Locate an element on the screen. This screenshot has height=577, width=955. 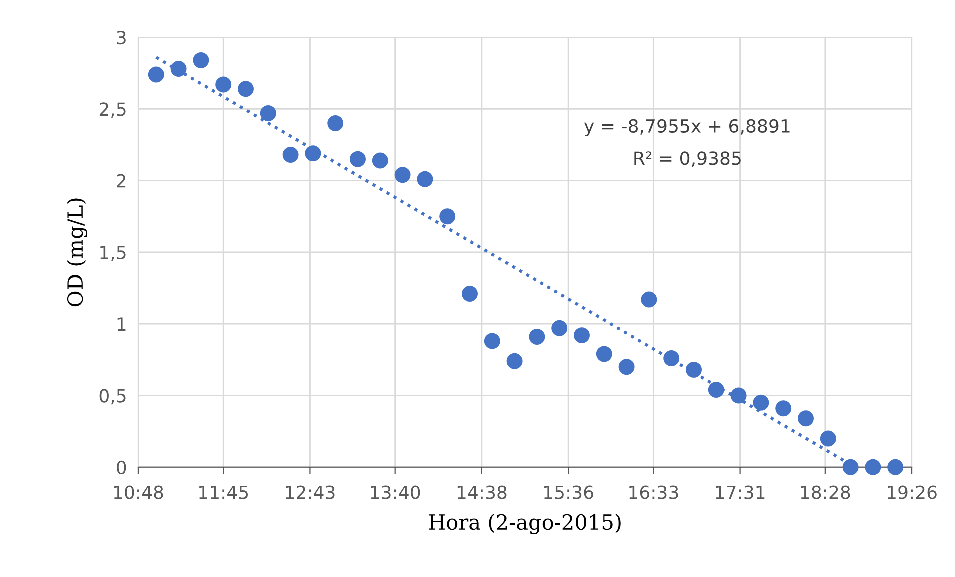
x-tick-label: 10:48 is located at coordinates (139, 493).